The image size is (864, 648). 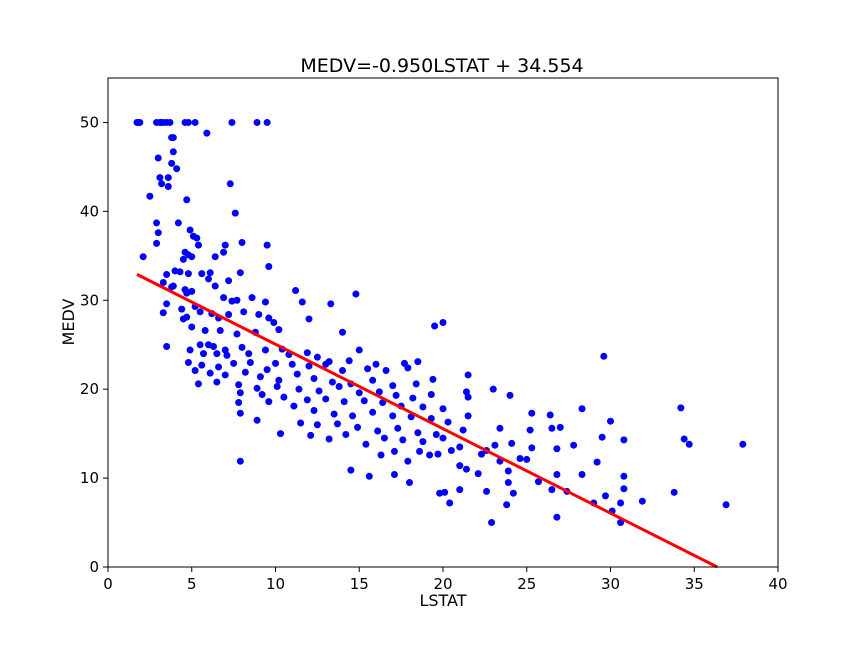 What do you see at coordinates (777, 584) in the screenshot?
I see `x-tick-label: 40` at bounding box center [777, 584].